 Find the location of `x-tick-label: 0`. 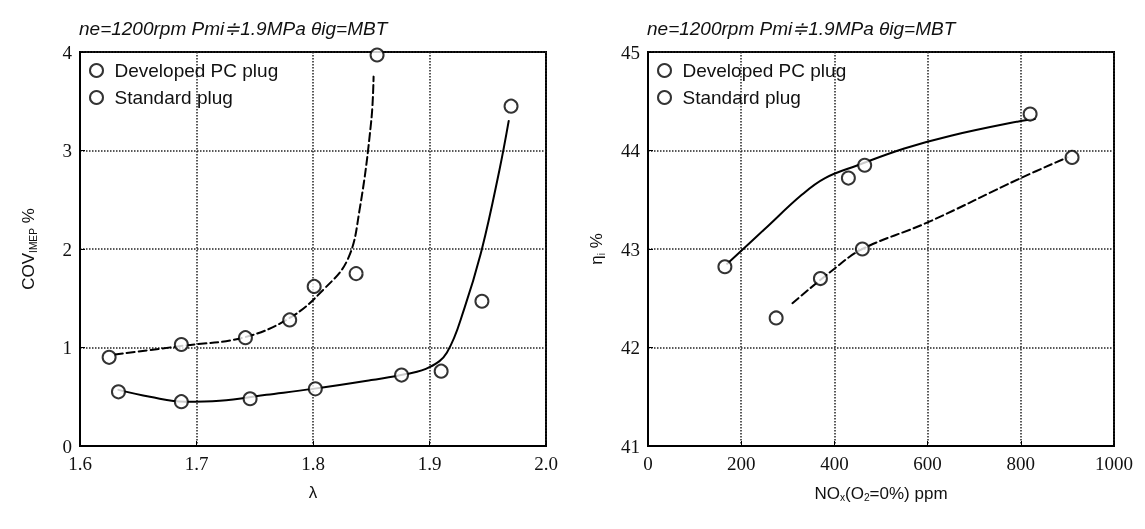

x-tick-label: 0 is located at coordinates (648, 463).